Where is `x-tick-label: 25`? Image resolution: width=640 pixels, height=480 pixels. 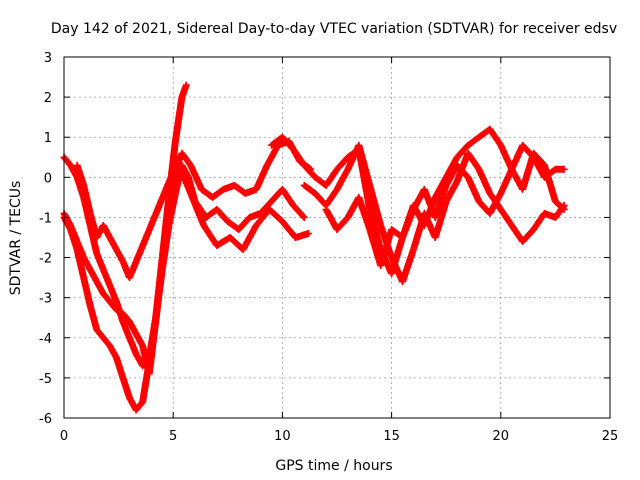 x-tick-label: 25 is located at coordinates (610, 436).